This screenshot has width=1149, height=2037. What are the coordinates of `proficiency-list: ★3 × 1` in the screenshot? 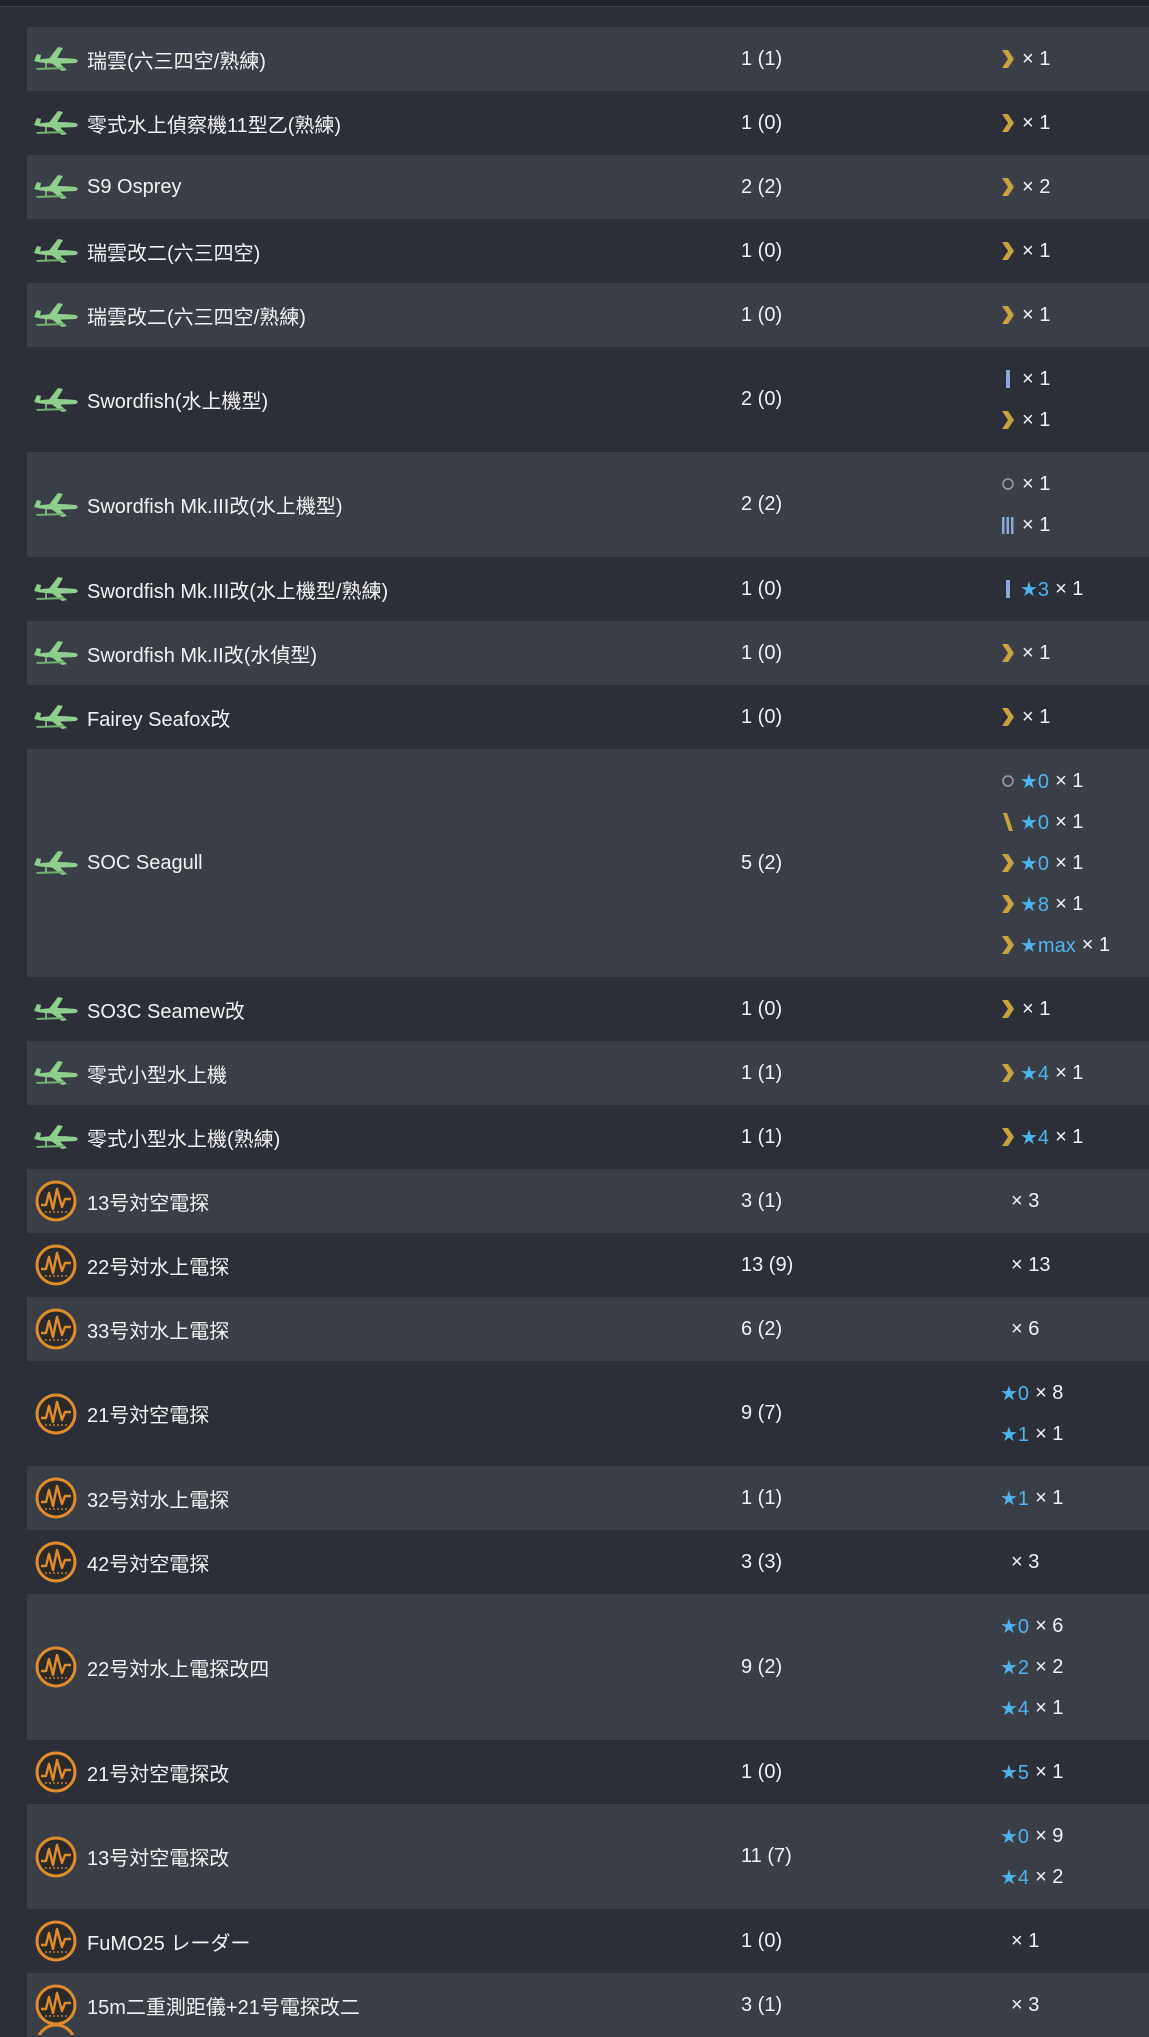 It's located at (1074, 589).